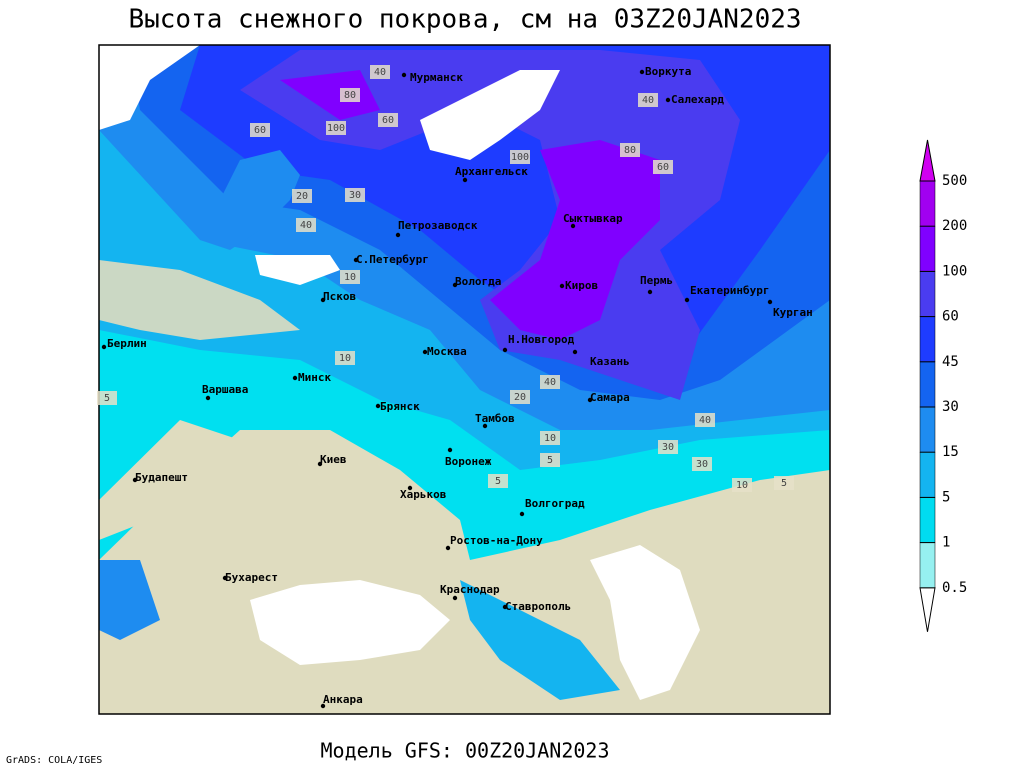  Describe the element at coordinates (555, 503) in the screenshot. I see `city-label: Волгоград` at that location.